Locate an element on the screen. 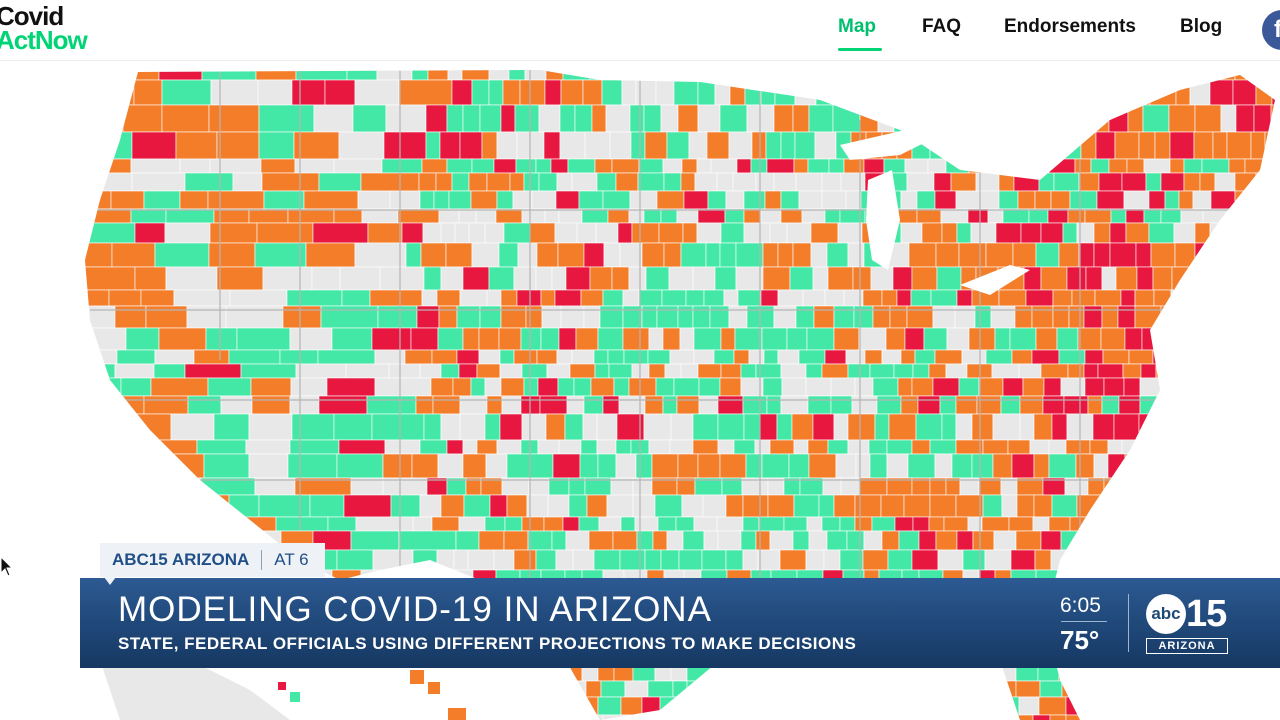 This screenshot has width=1280, height=720. nav-endorsements: Endorsements is located at coordinates (1070, 26).